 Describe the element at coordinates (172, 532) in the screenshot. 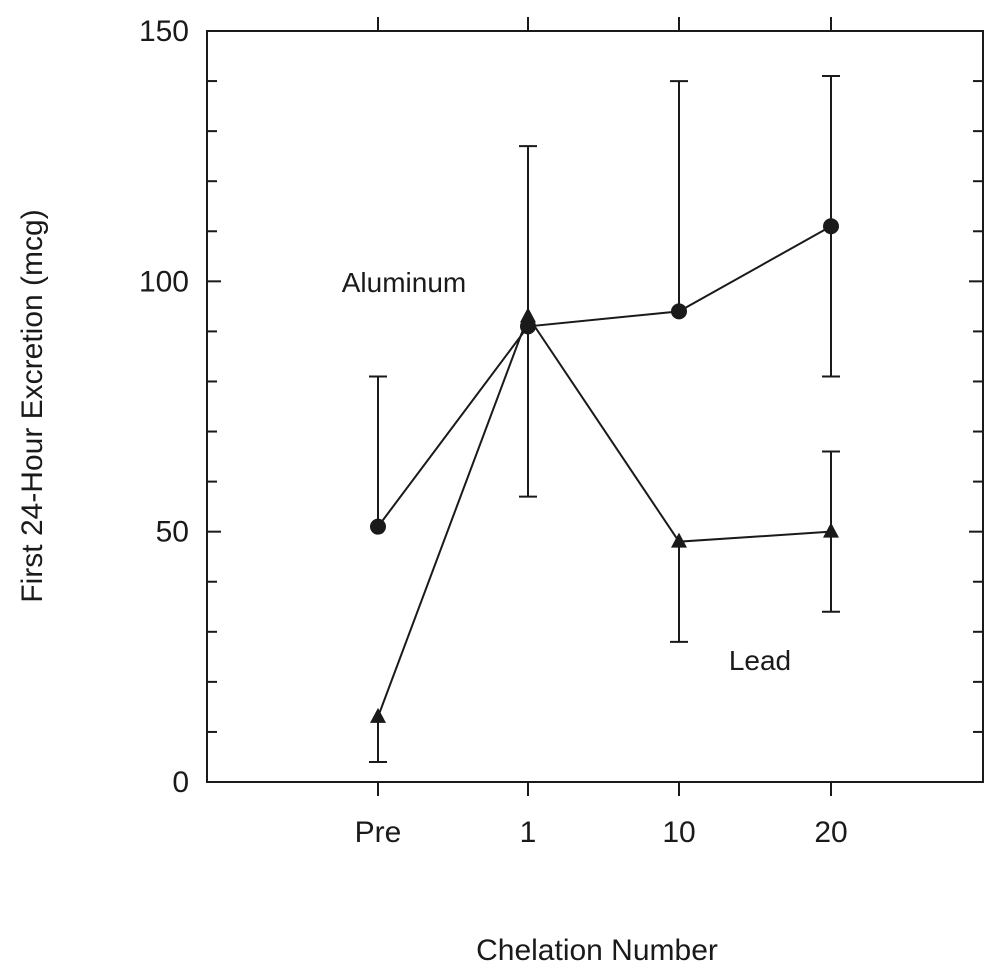

I see `y-tick-label: 50` at that location.